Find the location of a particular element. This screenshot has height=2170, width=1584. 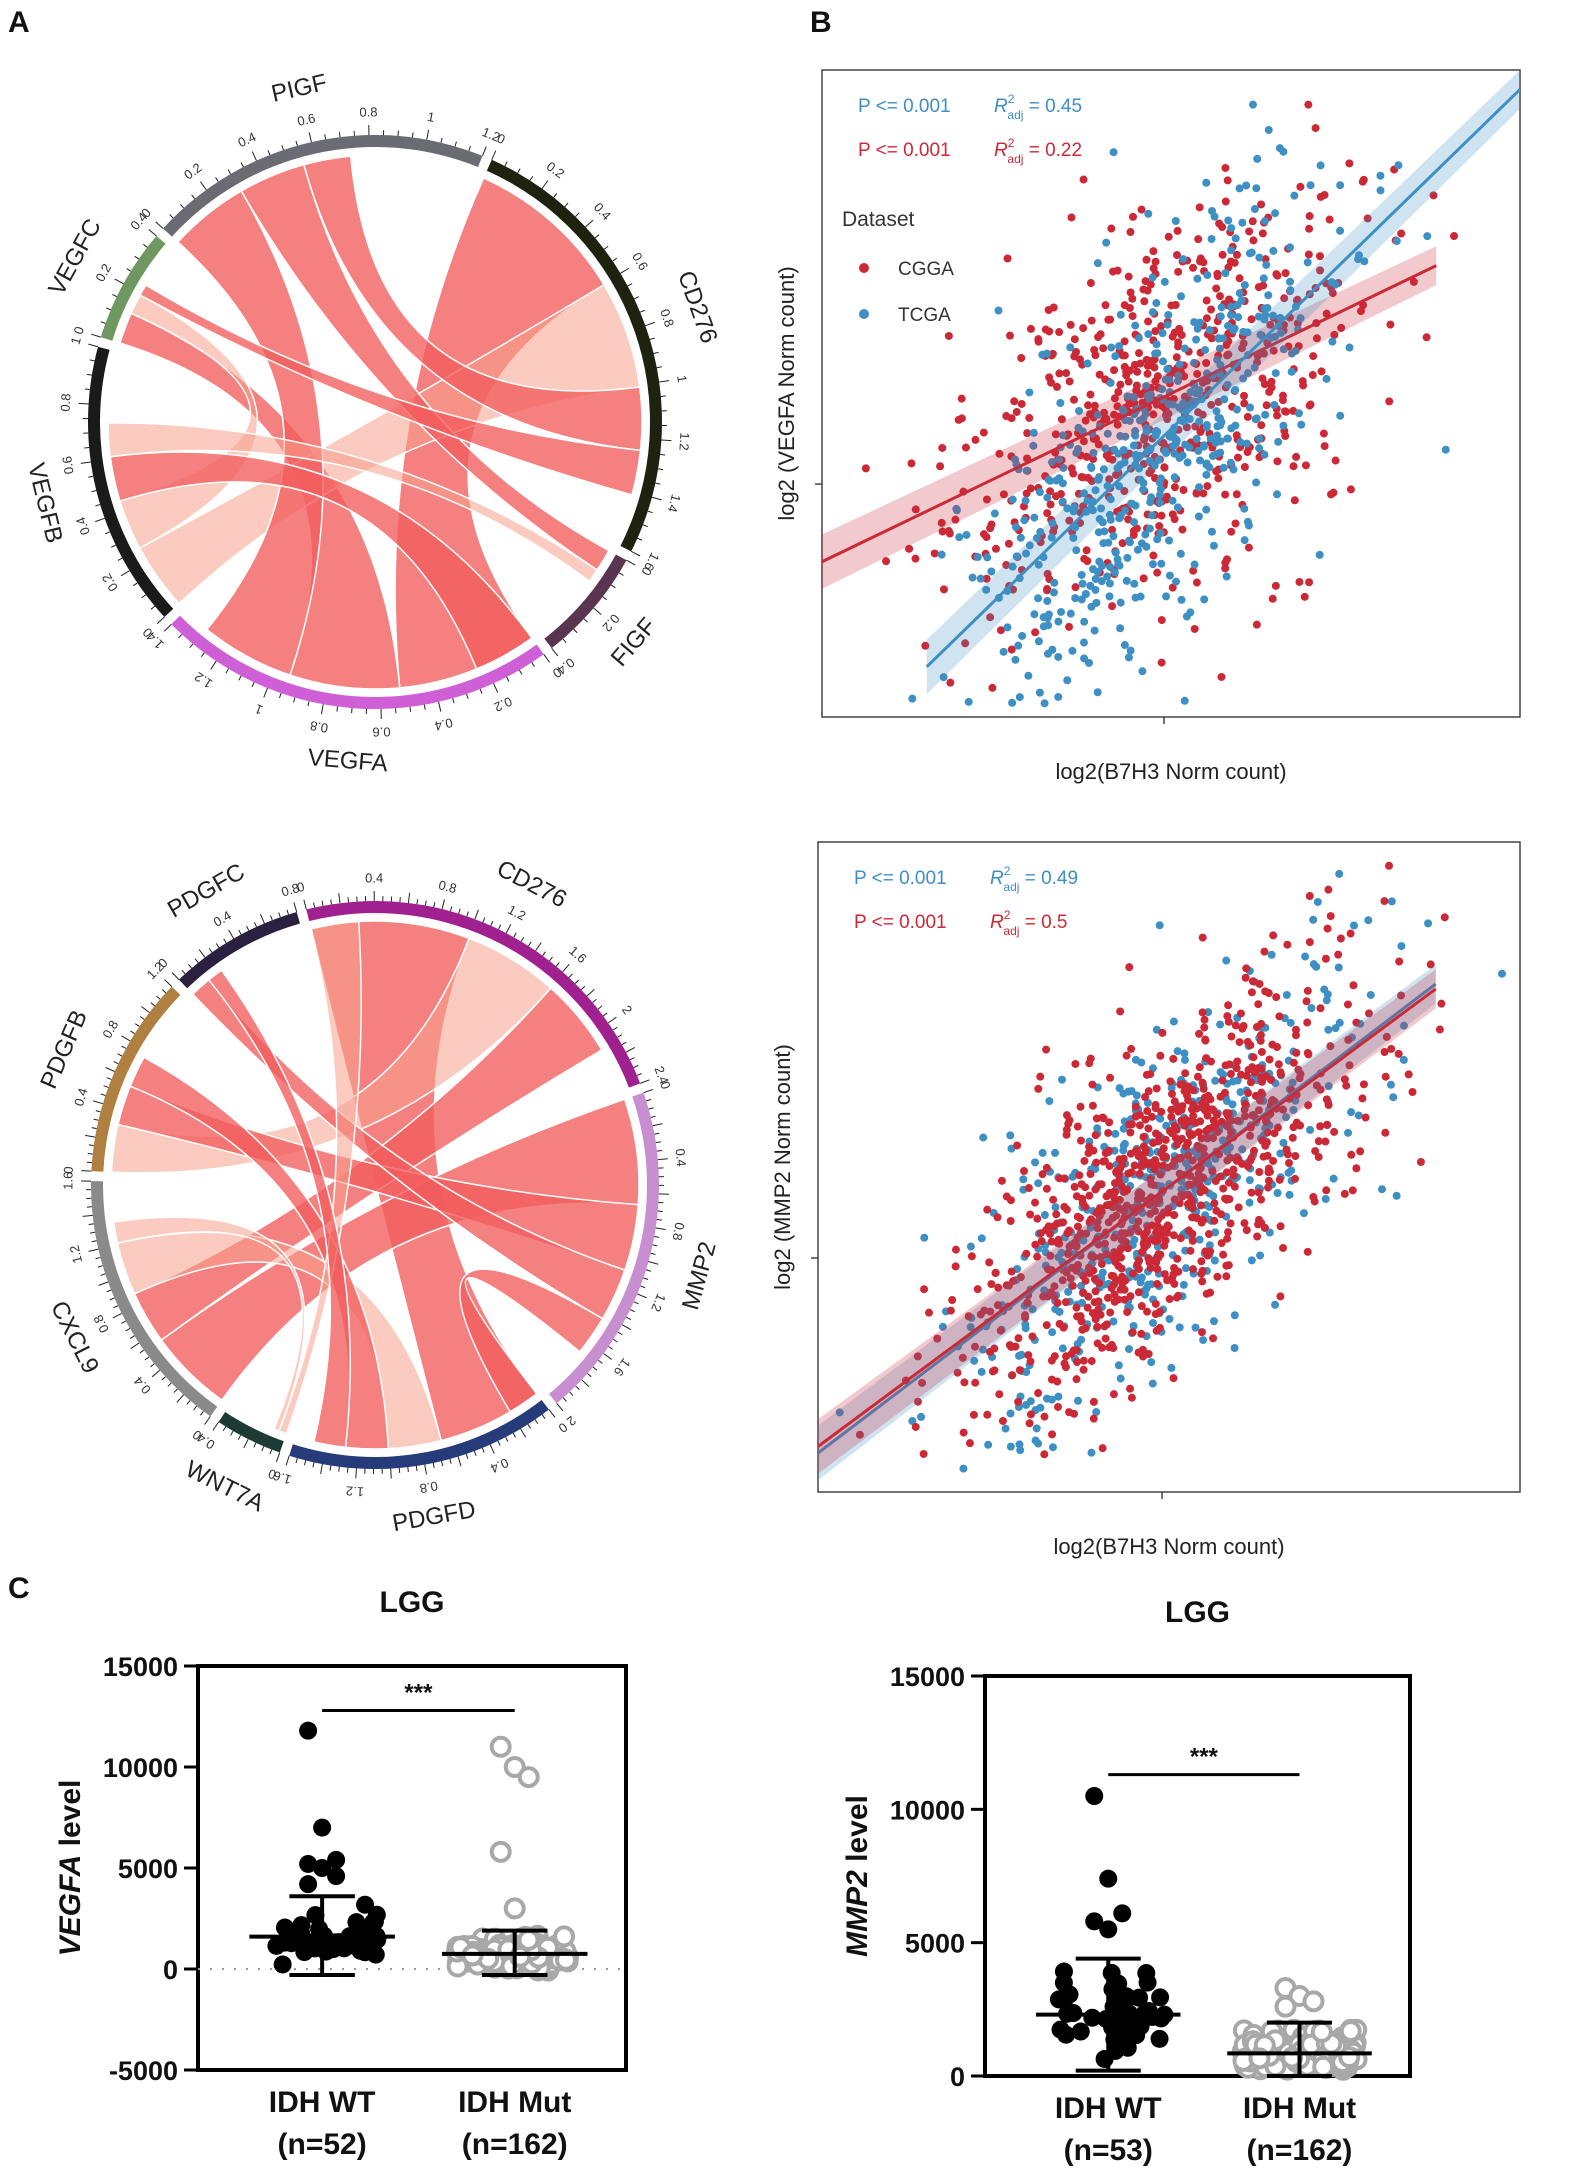

sector-gap is located at coordinates (173, 616).